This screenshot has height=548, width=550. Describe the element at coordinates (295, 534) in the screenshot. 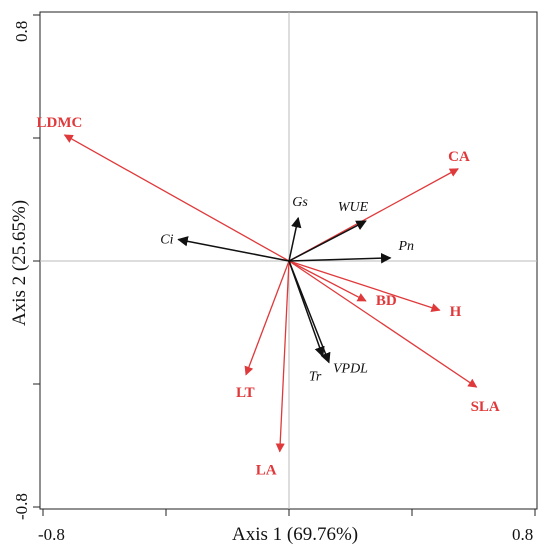

I see `x-axis-title: Axis 1 (69.76%)` at that location.